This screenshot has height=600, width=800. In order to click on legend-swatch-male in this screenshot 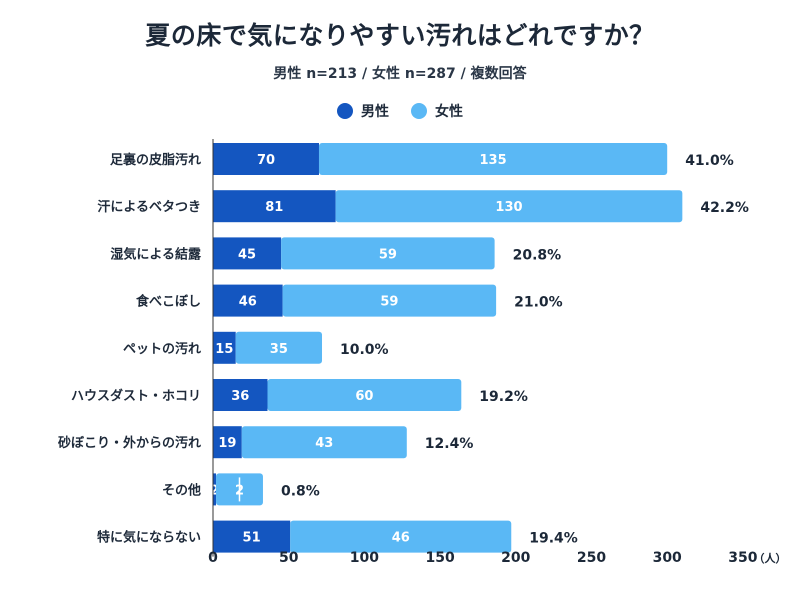, I will do `click(345, 111)`.